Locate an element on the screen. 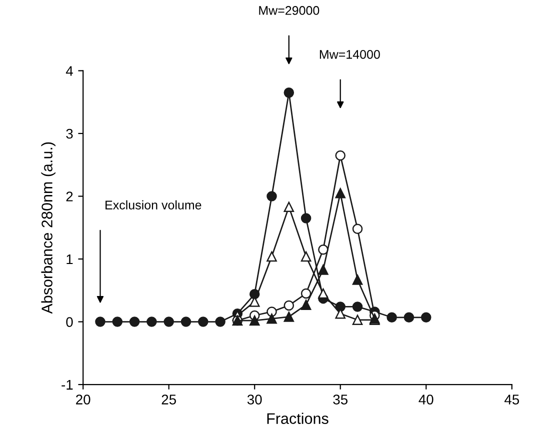 The image size is (536, 442). y-axis-title: Absorbance 280nm (a.u.) is located at coordinates (48, 228).